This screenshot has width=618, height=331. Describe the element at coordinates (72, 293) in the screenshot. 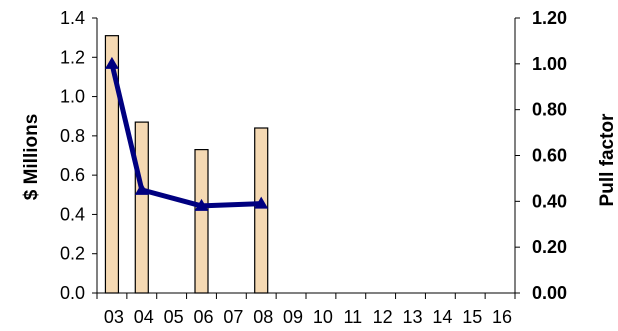

I see `left-tick-label: 0.0` at that location.